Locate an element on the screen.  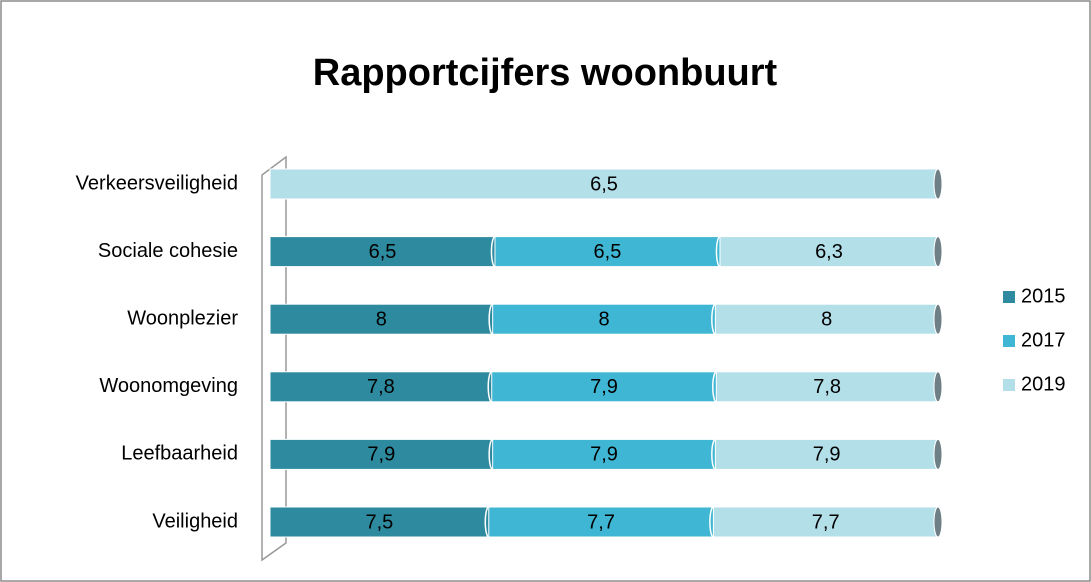
data-label: 6,3 is located at coordinates (829, 252).